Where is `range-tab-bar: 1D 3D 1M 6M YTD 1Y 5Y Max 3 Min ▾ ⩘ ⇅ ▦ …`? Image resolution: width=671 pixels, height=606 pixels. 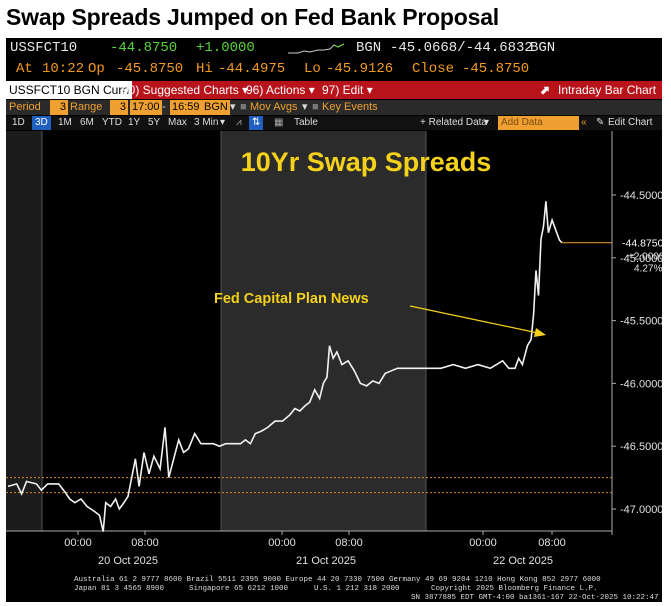
range-tab-bar: 1D 3D 1M 6M YTD 1Y 5Y Max 3 Min ▾ ⩘ ⇅ ▦ … is located at coordinates (334, 123).